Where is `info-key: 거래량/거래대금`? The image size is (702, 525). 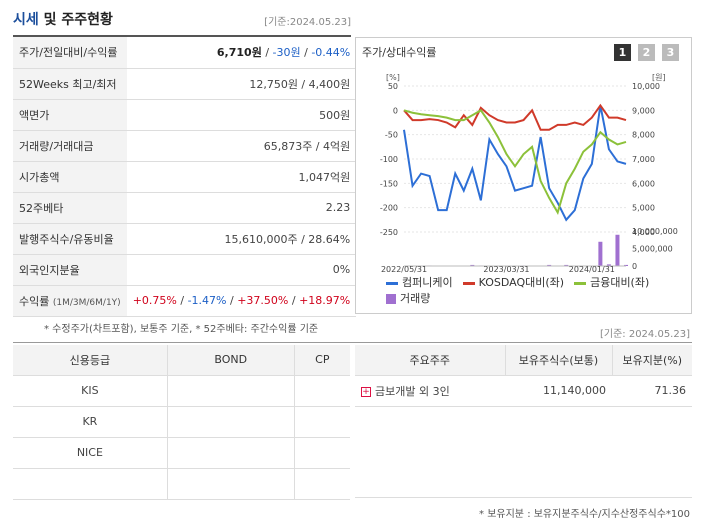
info-key: 거래량/거래대금 is located at coordinates (70, 146).